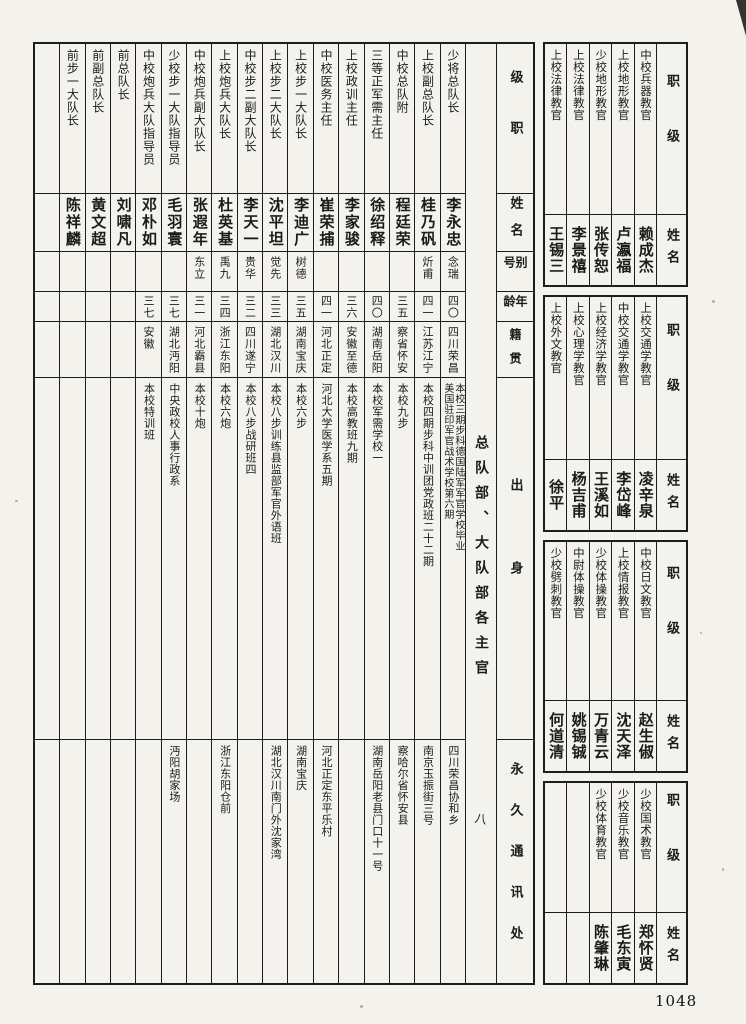 Image resolution: width=746 pixels, height=1024 pixels. Describe the element at coordinates (427, 88) in the screenshot. I see `rank-text: 上校副总队长` at that location.